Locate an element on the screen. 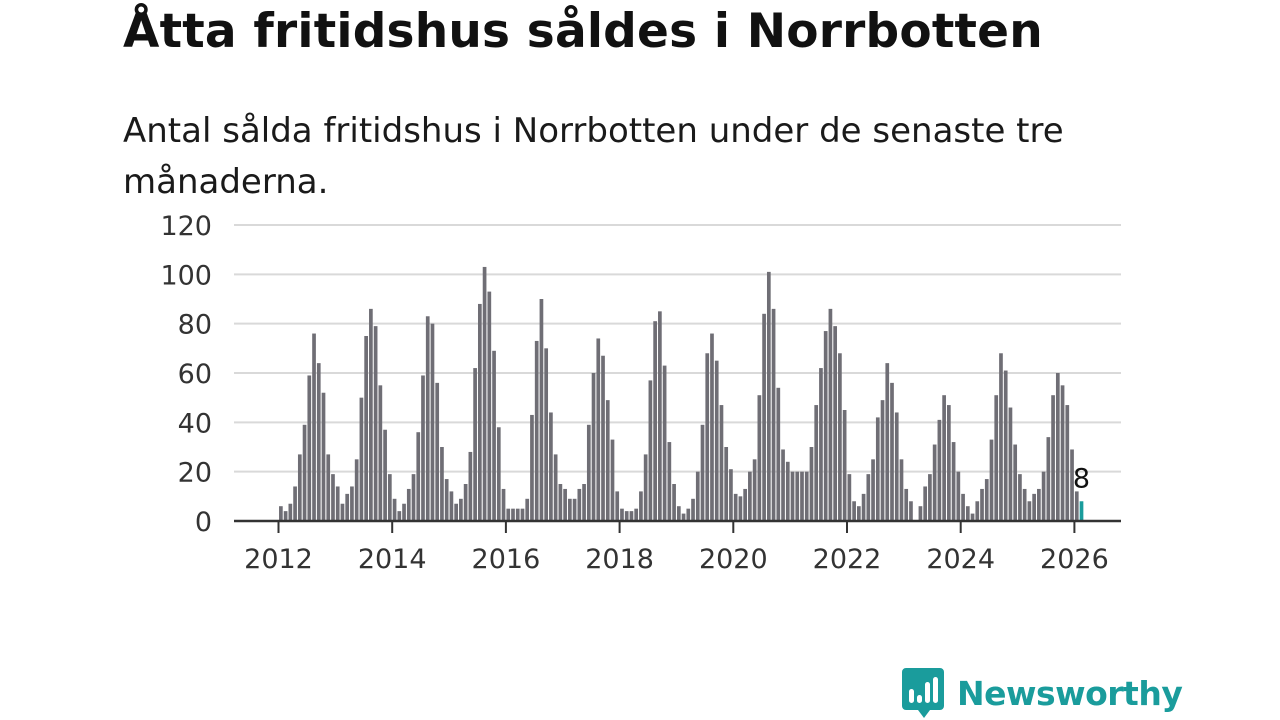 The height and width of the screenshot is (720, 1280). y-tick-label: 40 is located at coordinates (195, 423).